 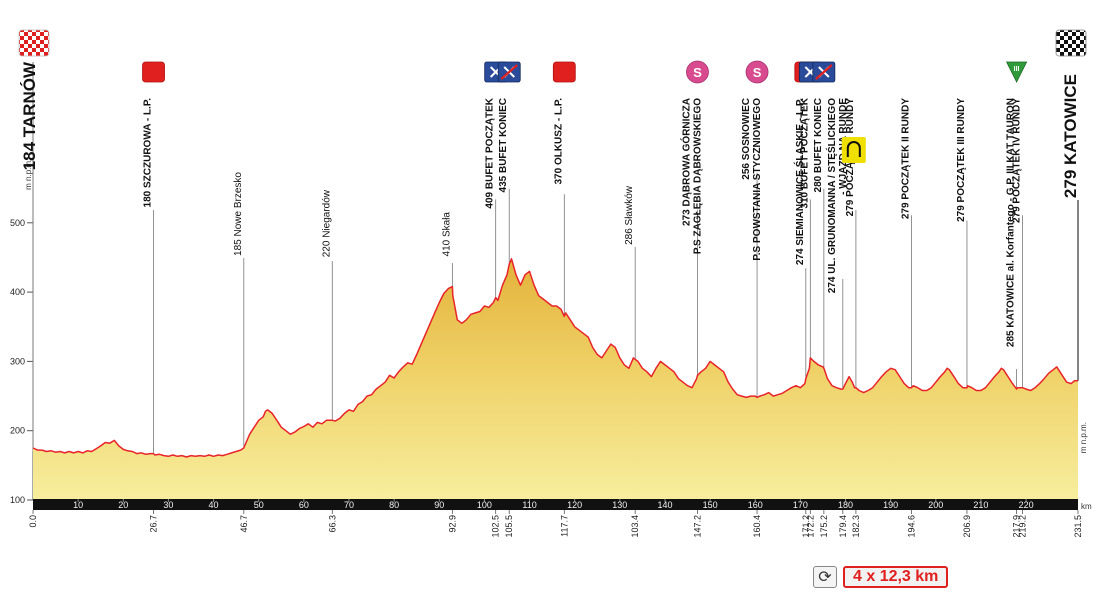 I want to click on finish-city-label: 279 KATOWICE, so click(x=1070, y=136).